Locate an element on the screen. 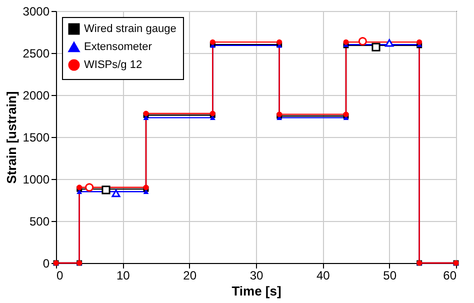  x-tick-label: 0 is located at coordinates (60, 275).